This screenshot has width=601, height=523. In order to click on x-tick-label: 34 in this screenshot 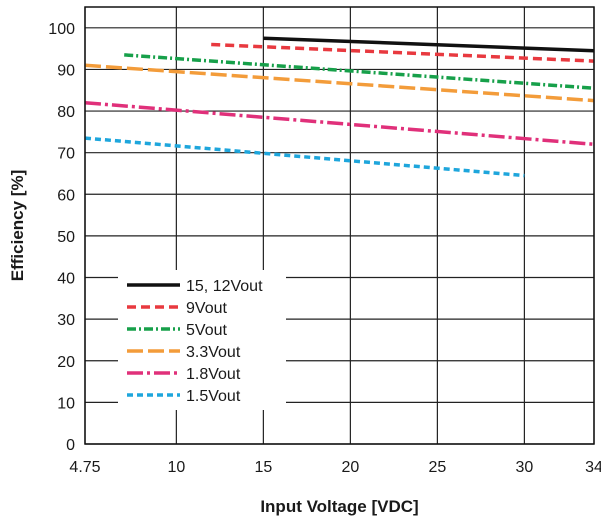, I will do `click(593, 467)`.